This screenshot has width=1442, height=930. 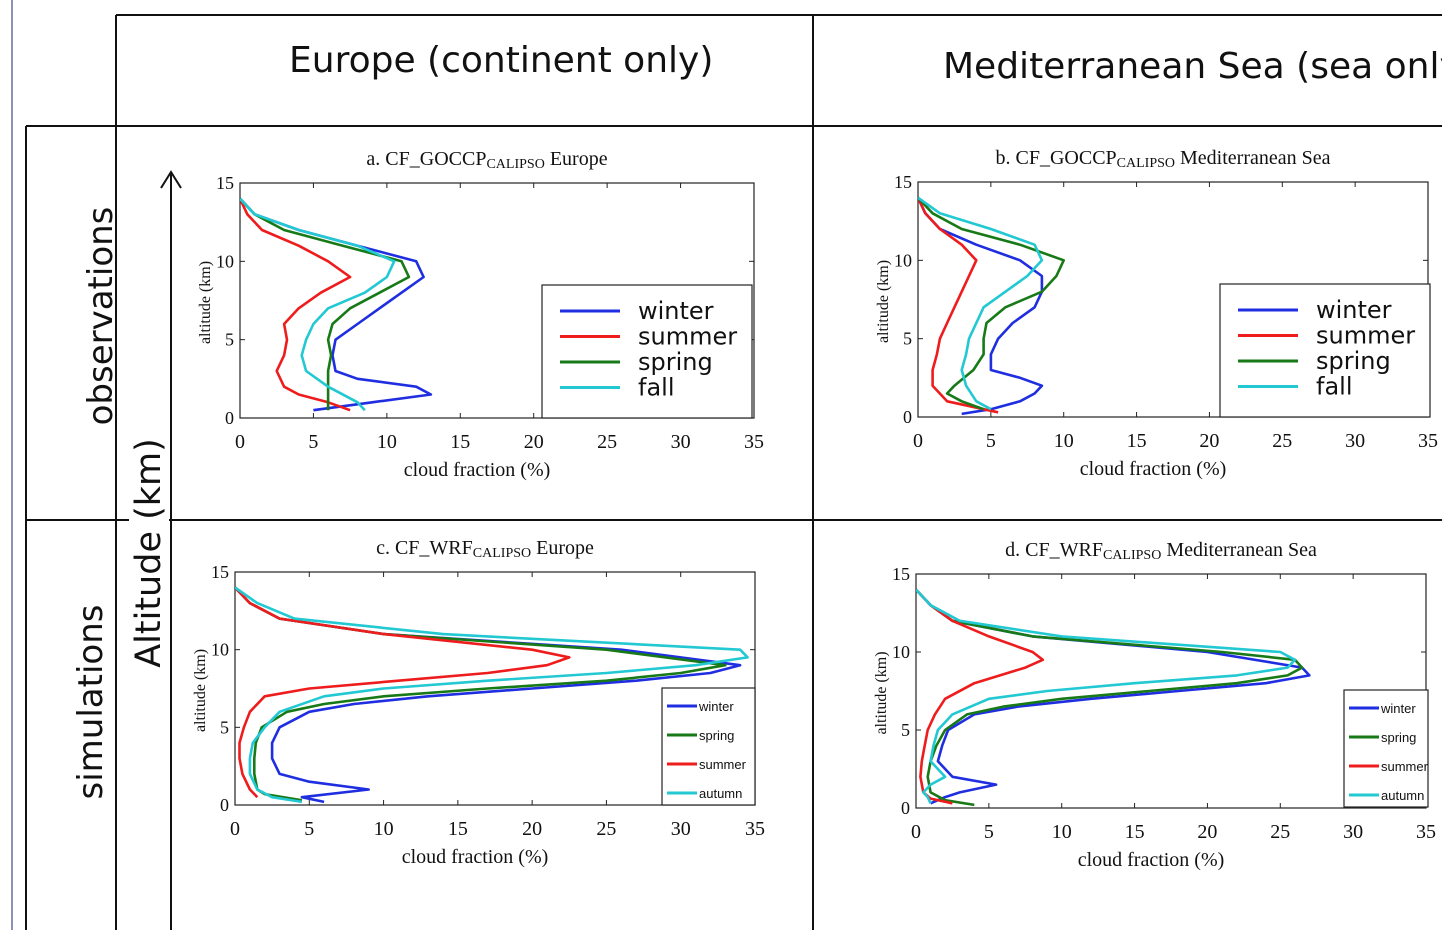 What do you see at coordinates (1163, 159) in the screenshot?
I see `chart-title: b. CF_GOCCPCALIPSO Mediterranean Sea` at bounding box center [1163, 159].